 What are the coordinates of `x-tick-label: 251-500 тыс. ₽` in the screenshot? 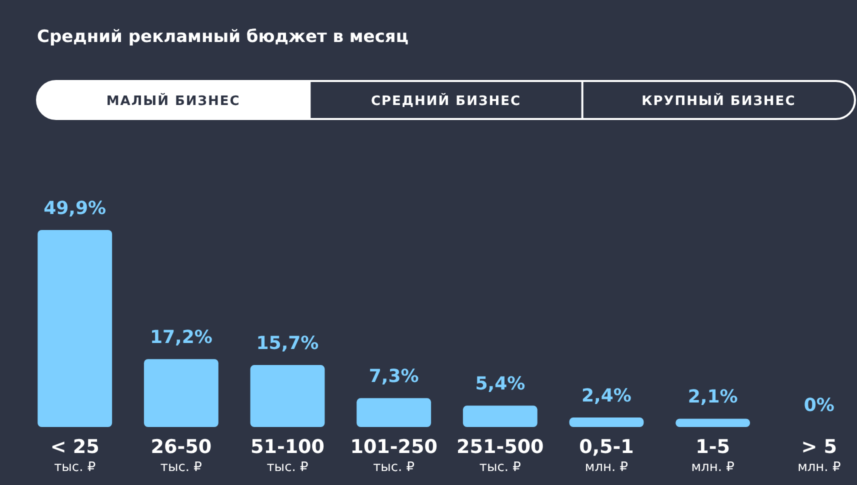 It's located at (500, 455).